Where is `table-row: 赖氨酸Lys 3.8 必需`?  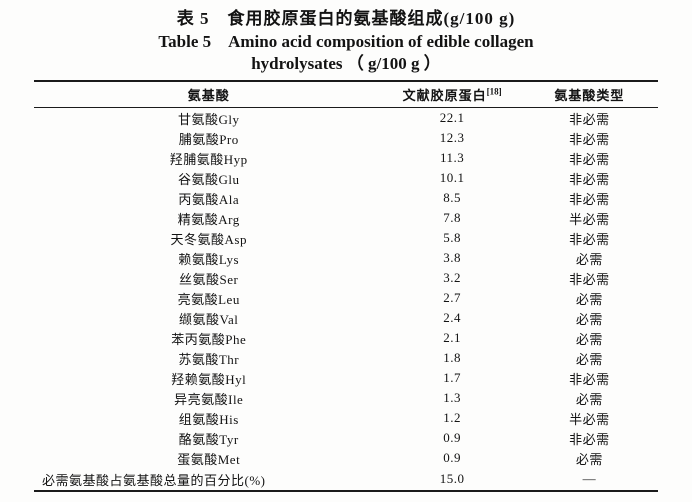
table-row: 赖氨酸Lys 3.8 必需 is located at coordinates (346, 258).